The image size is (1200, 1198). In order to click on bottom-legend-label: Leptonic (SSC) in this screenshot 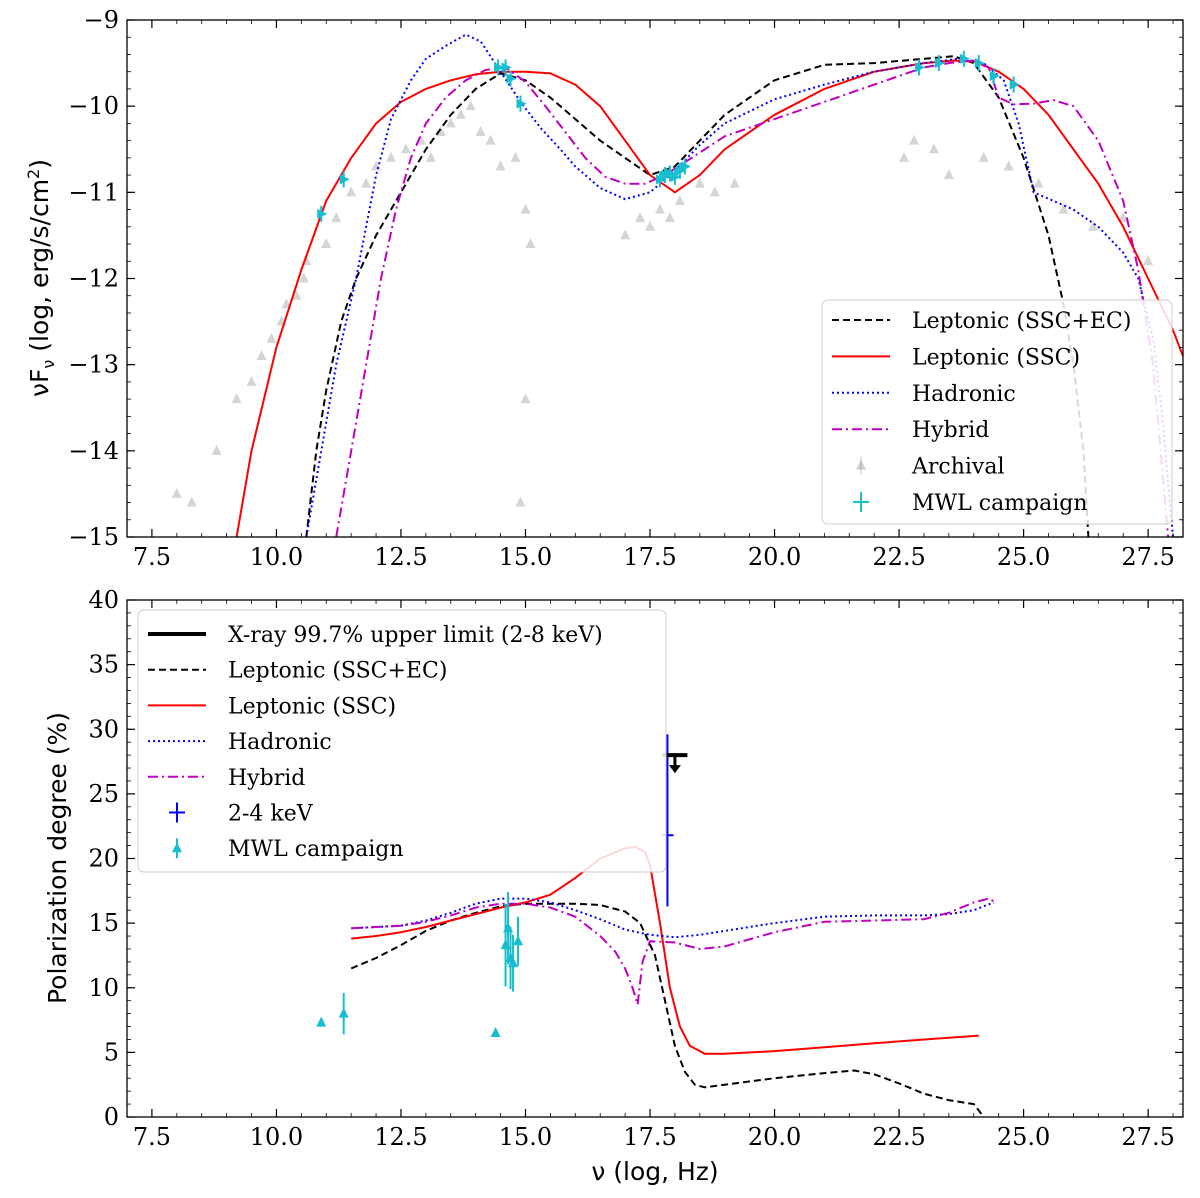, I will do `click(312, 706)`.